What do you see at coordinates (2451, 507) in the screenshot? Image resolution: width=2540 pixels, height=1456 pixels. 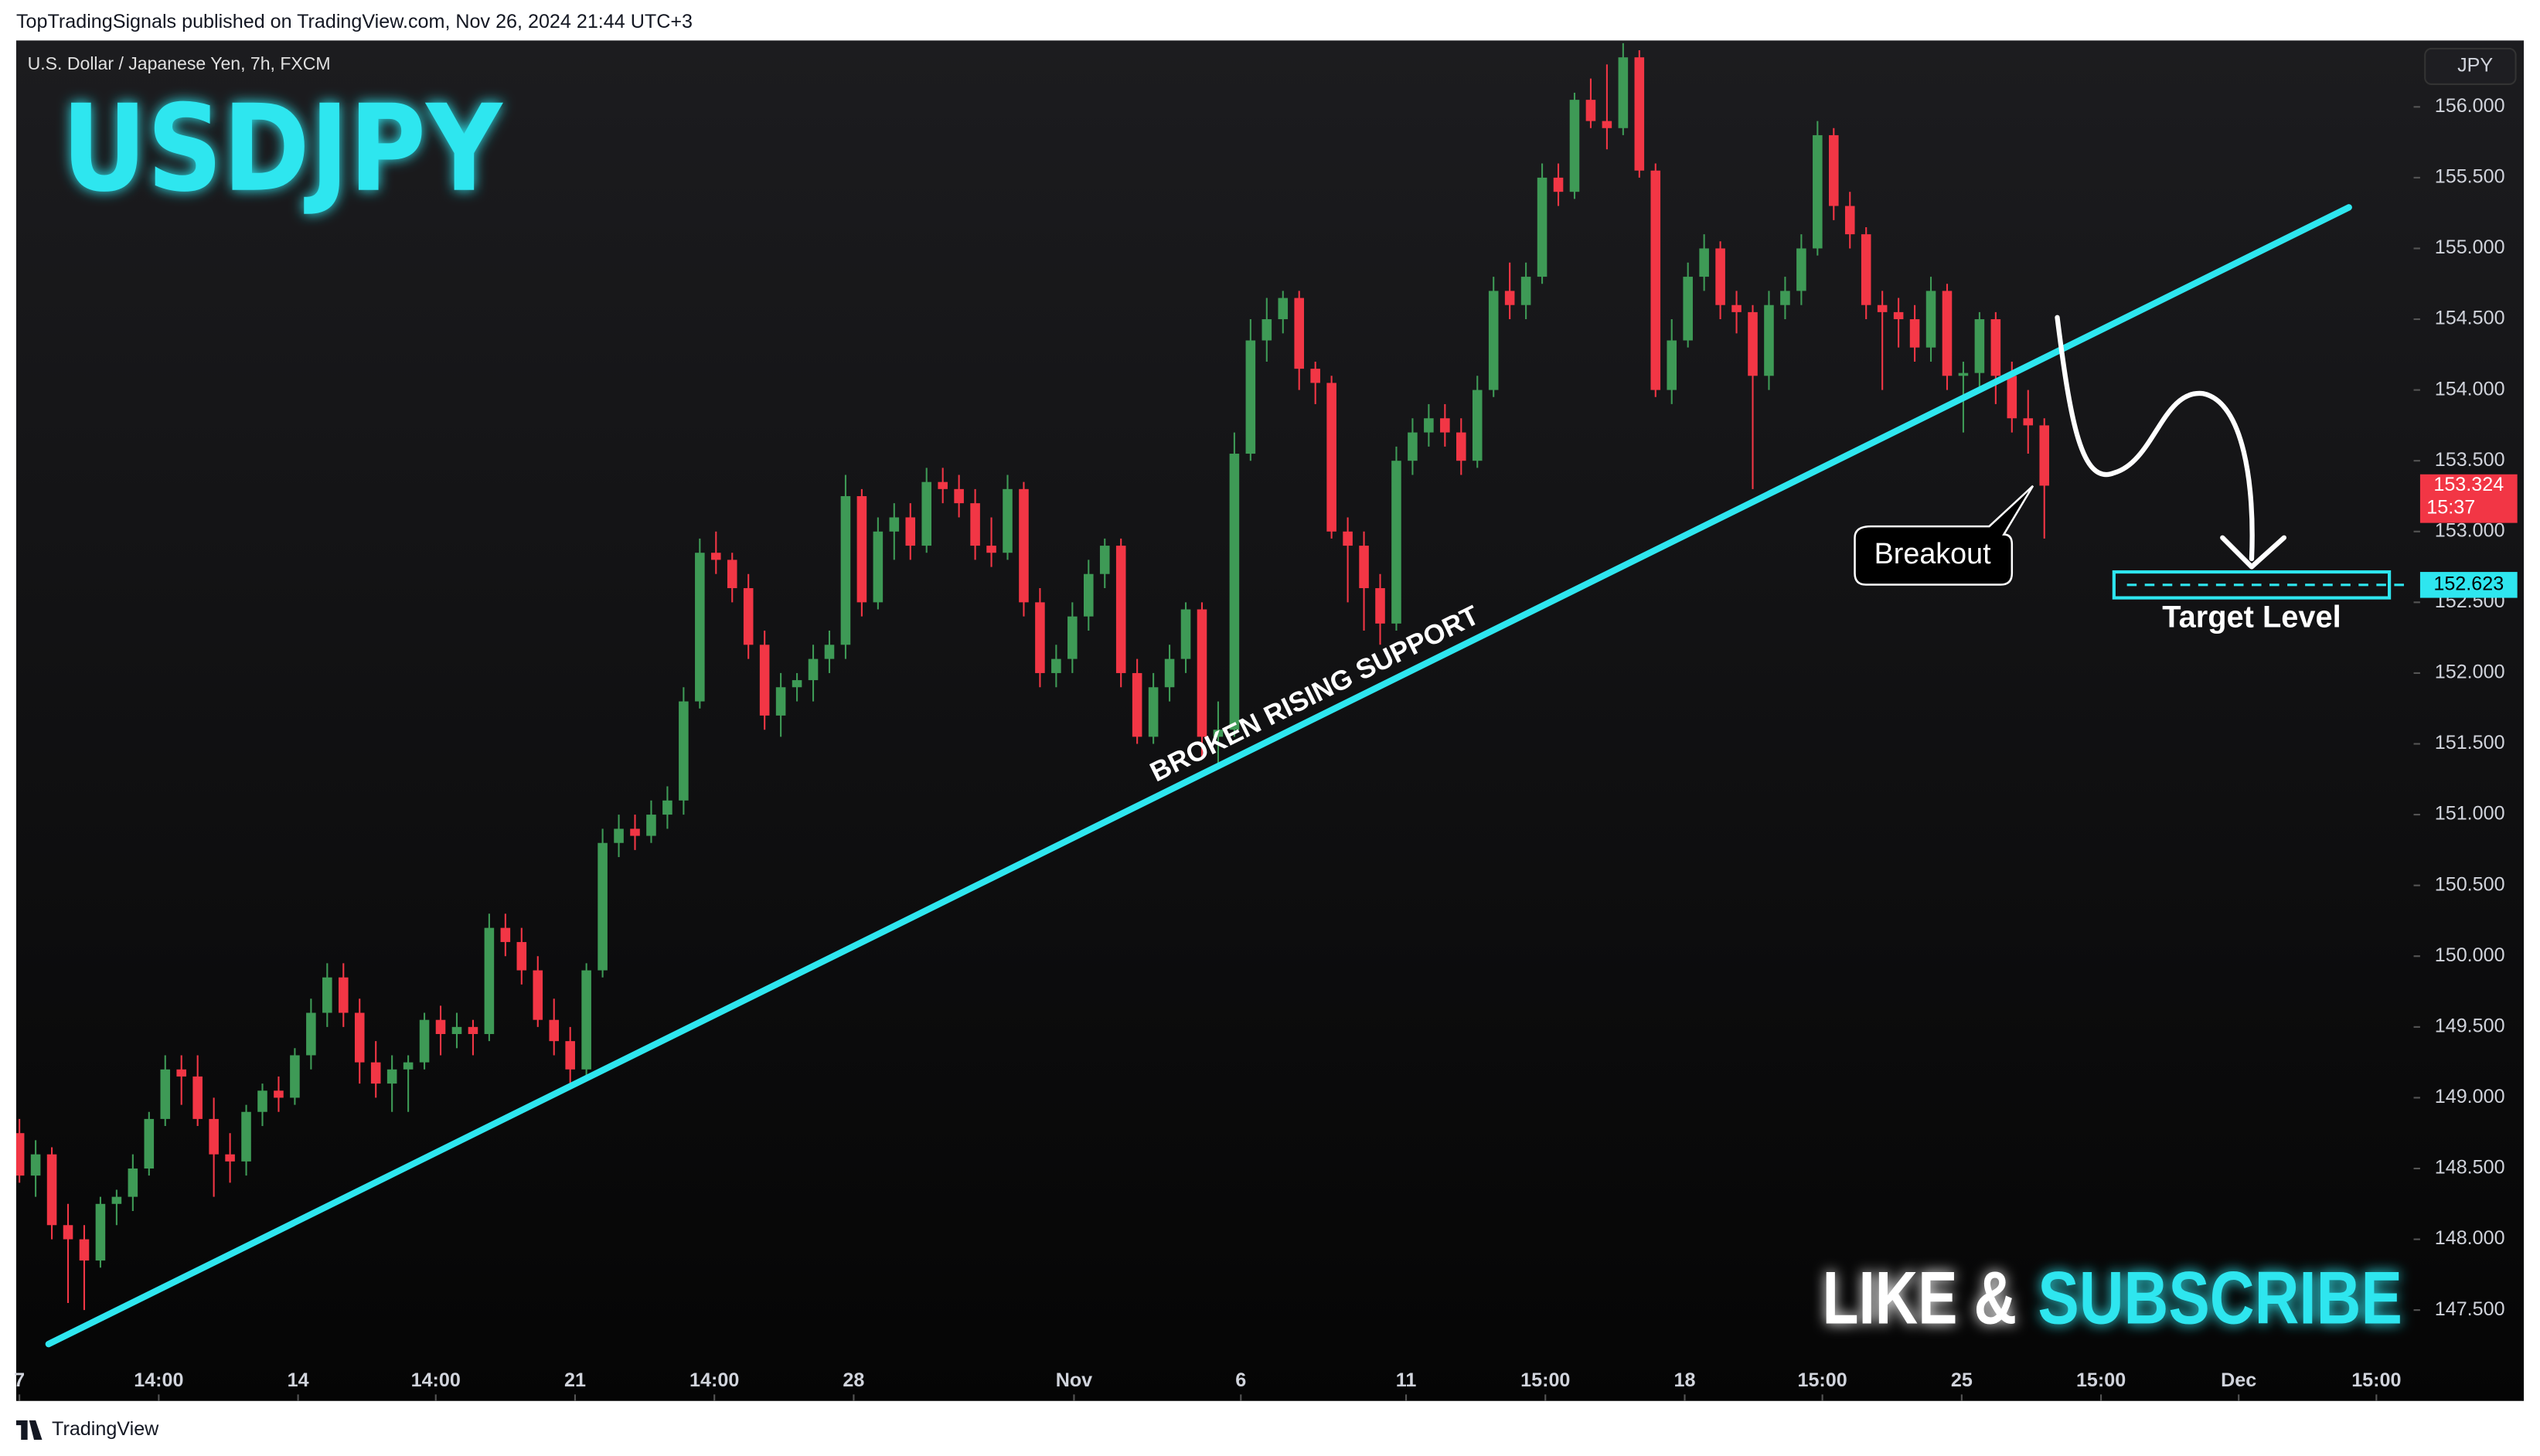 I see `countdown: 15:37` at bounding box center [2451, 507].